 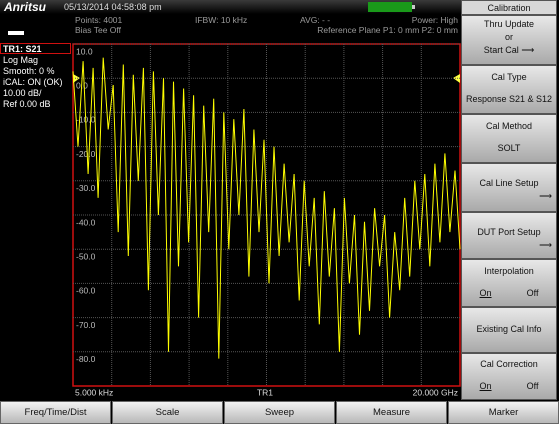 I want to click on menu-button: Cal Type Response S21 & S12, so click(x=509, y=89).